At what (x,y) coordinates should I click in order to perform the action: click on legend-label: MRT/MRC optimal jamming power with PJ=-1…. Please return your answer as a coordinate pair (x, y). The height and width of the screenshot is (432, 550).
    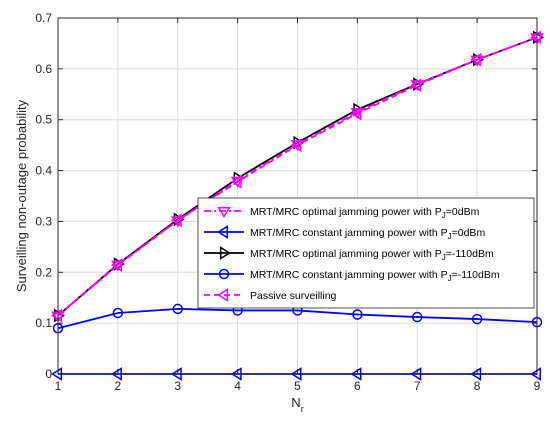
    Looking at the image, I should click on (372, 255).